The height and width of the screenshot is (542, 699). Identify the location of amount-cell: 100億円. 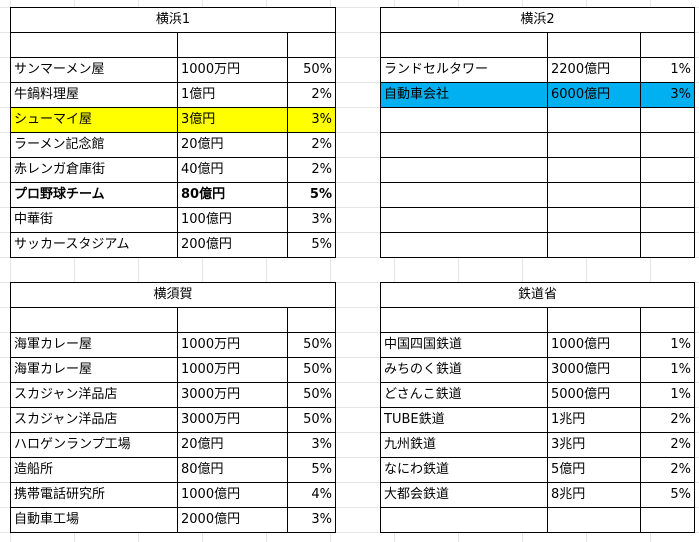
(232, 220).